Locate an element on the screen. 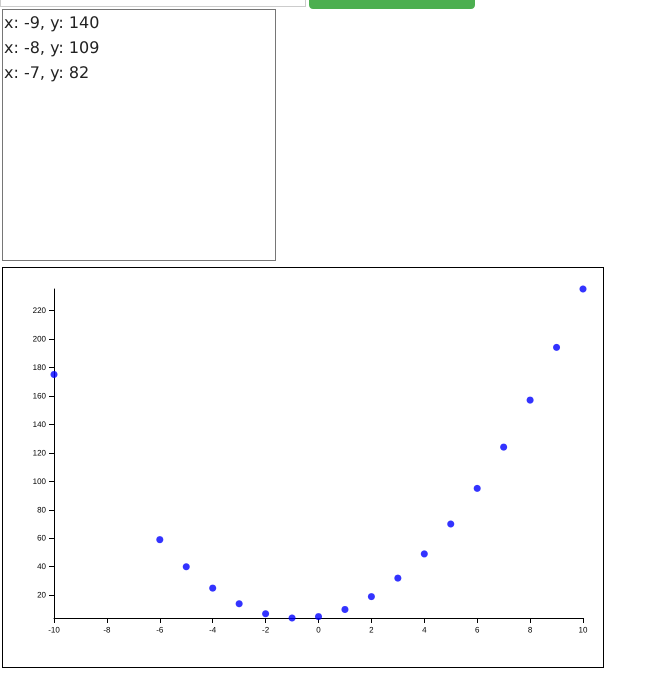 The width and height of the screenshot is (646, 689). y-tick-label: 140 is located at coordinates (39, 424).